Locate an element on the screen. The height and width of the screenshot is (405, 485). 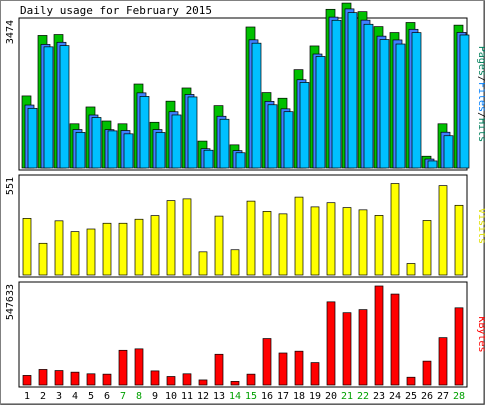
x-tick-label: 19 is located at coordinates (315, 396).